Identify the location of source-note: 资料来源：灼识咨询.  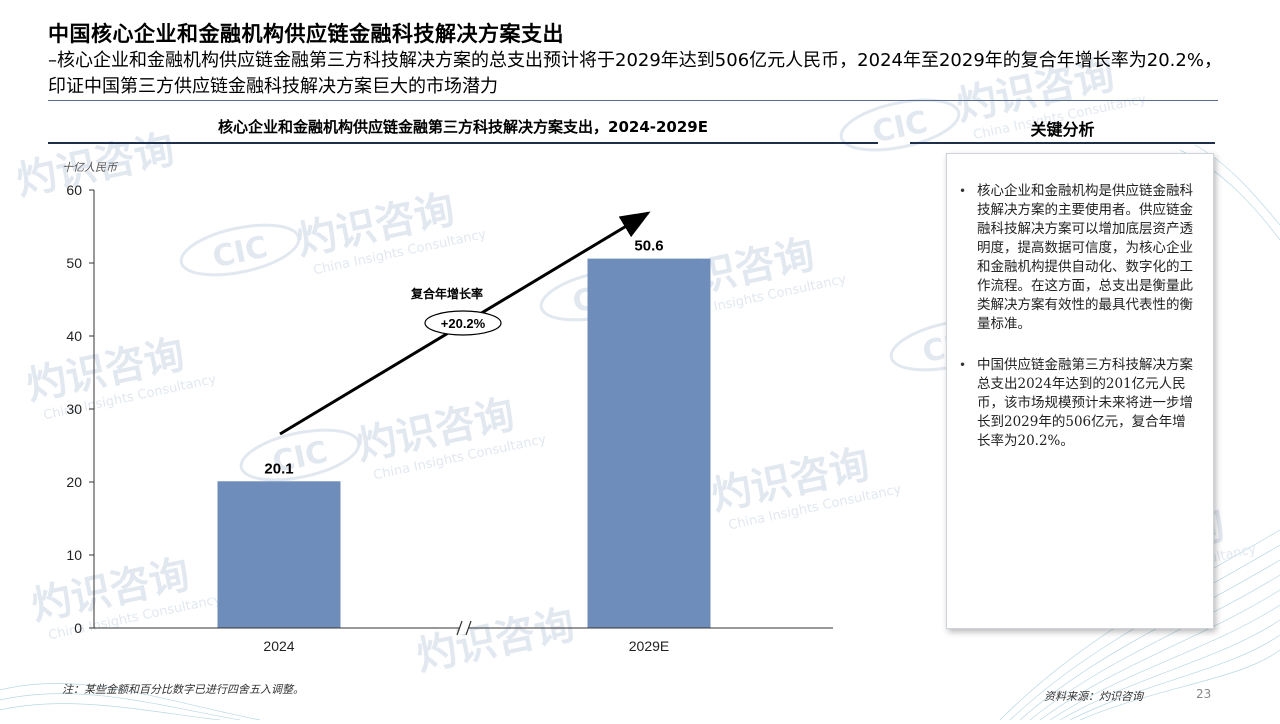
(1093, 696).